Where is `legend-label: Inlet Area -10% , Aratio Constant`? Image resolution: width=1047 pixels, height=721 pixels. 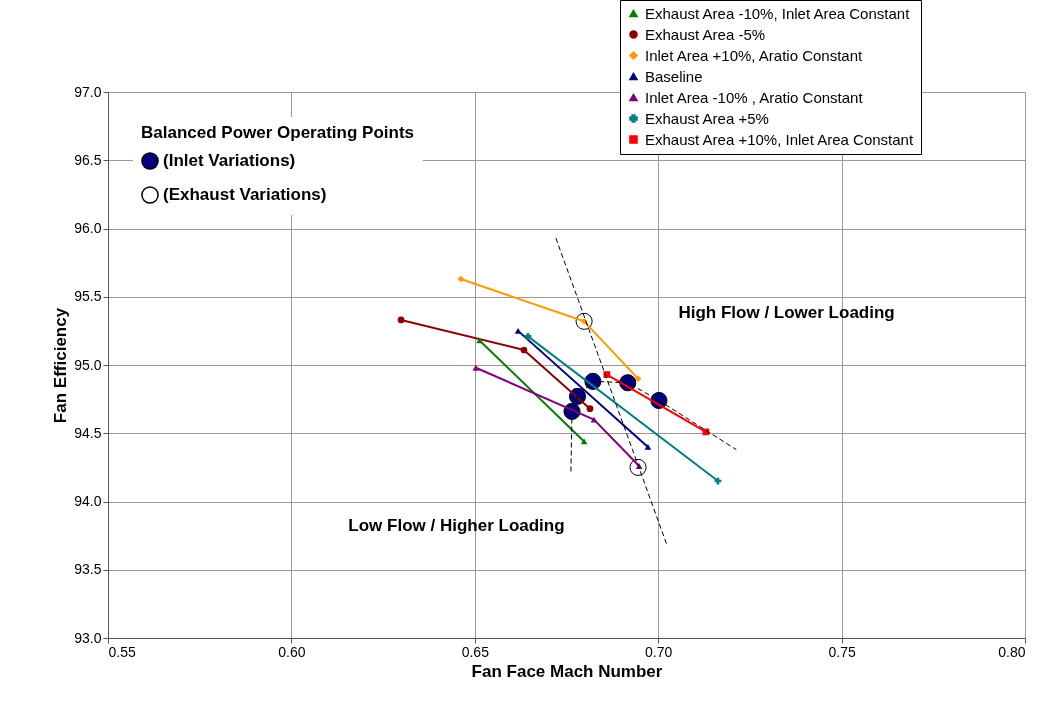
legend-label: Inlet Area -10% , Aratio Constant is located at coordinates (754, 97).